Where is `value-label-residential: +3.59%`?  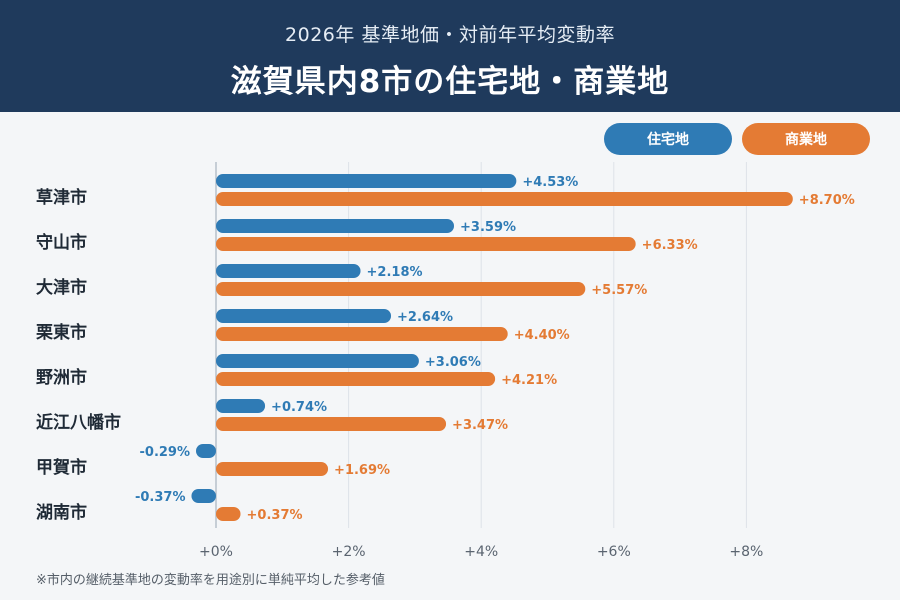
value-label-residential: +3.59% is located at coordinates (488, 227).